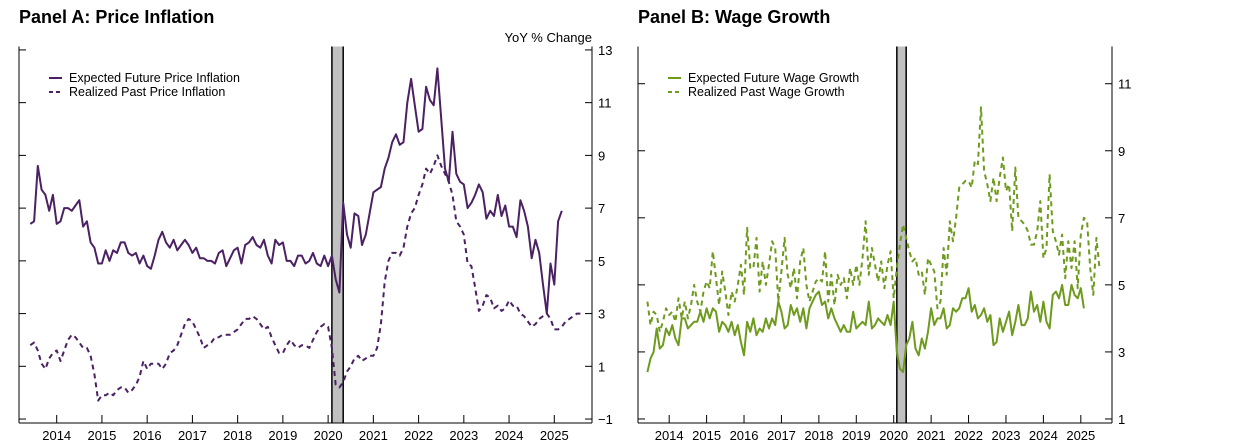 The height and width of the screenshot is (446, 1250). Describe the element at coordinates (734, 17) in the screenshot. I see `panel-b-title: Panel B: Wage Growth` at that location.